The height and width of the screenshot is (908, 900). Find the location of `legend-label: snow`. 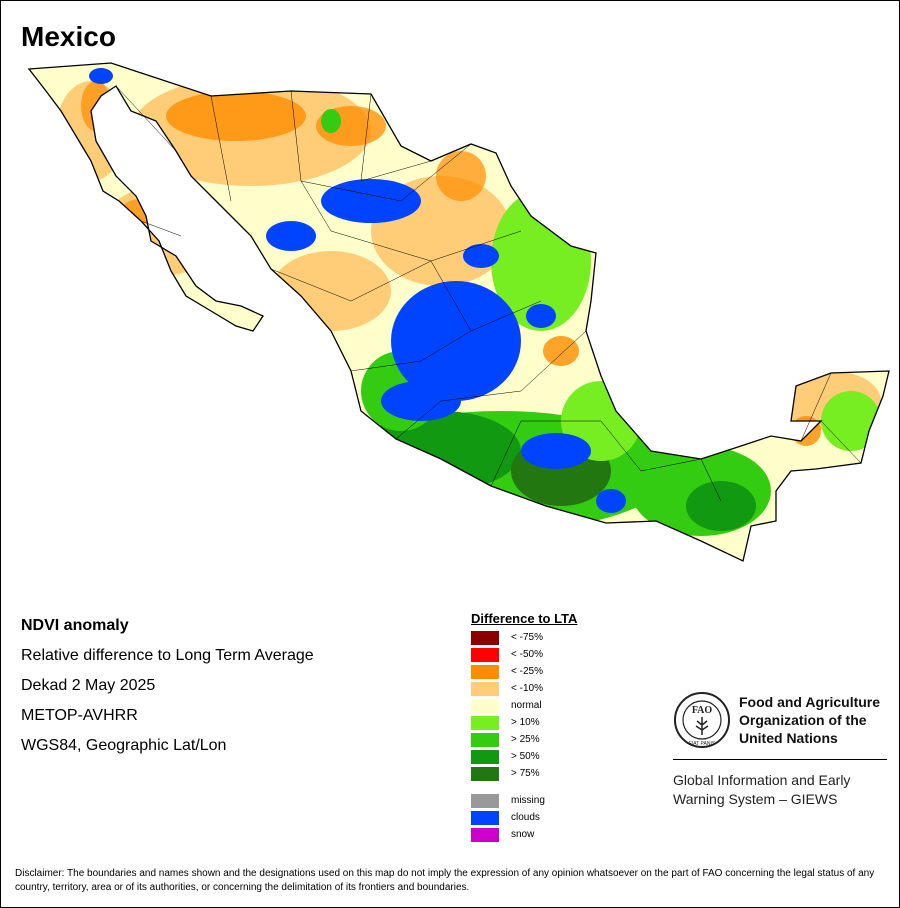

legend-label: snow is located at coordinates (523, 834).